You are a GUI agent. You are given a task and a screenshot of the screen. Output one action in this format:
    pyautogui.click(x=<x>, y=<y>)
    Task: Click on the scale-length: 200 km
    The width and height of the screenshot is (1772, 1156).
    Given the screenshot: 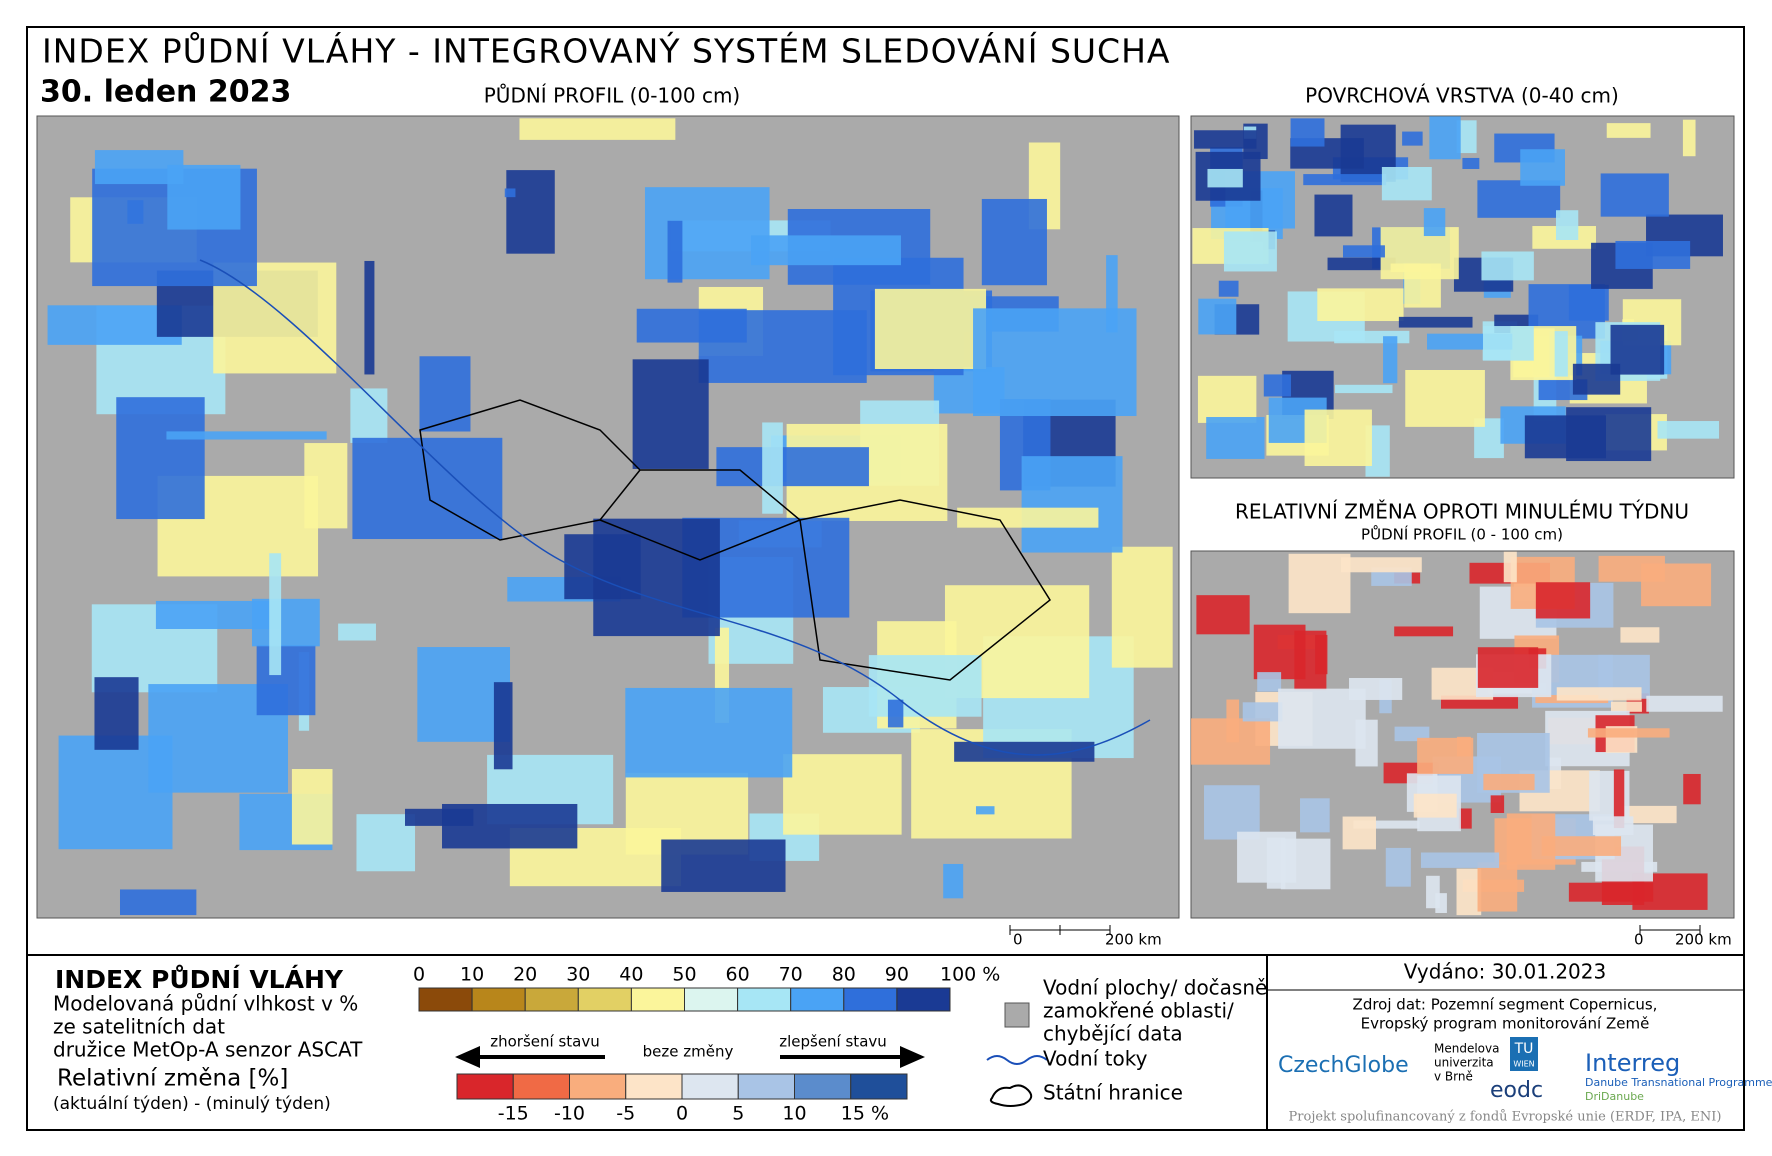 What is the action you would take?
    pyautogui.click(x=1133, y=940)
    